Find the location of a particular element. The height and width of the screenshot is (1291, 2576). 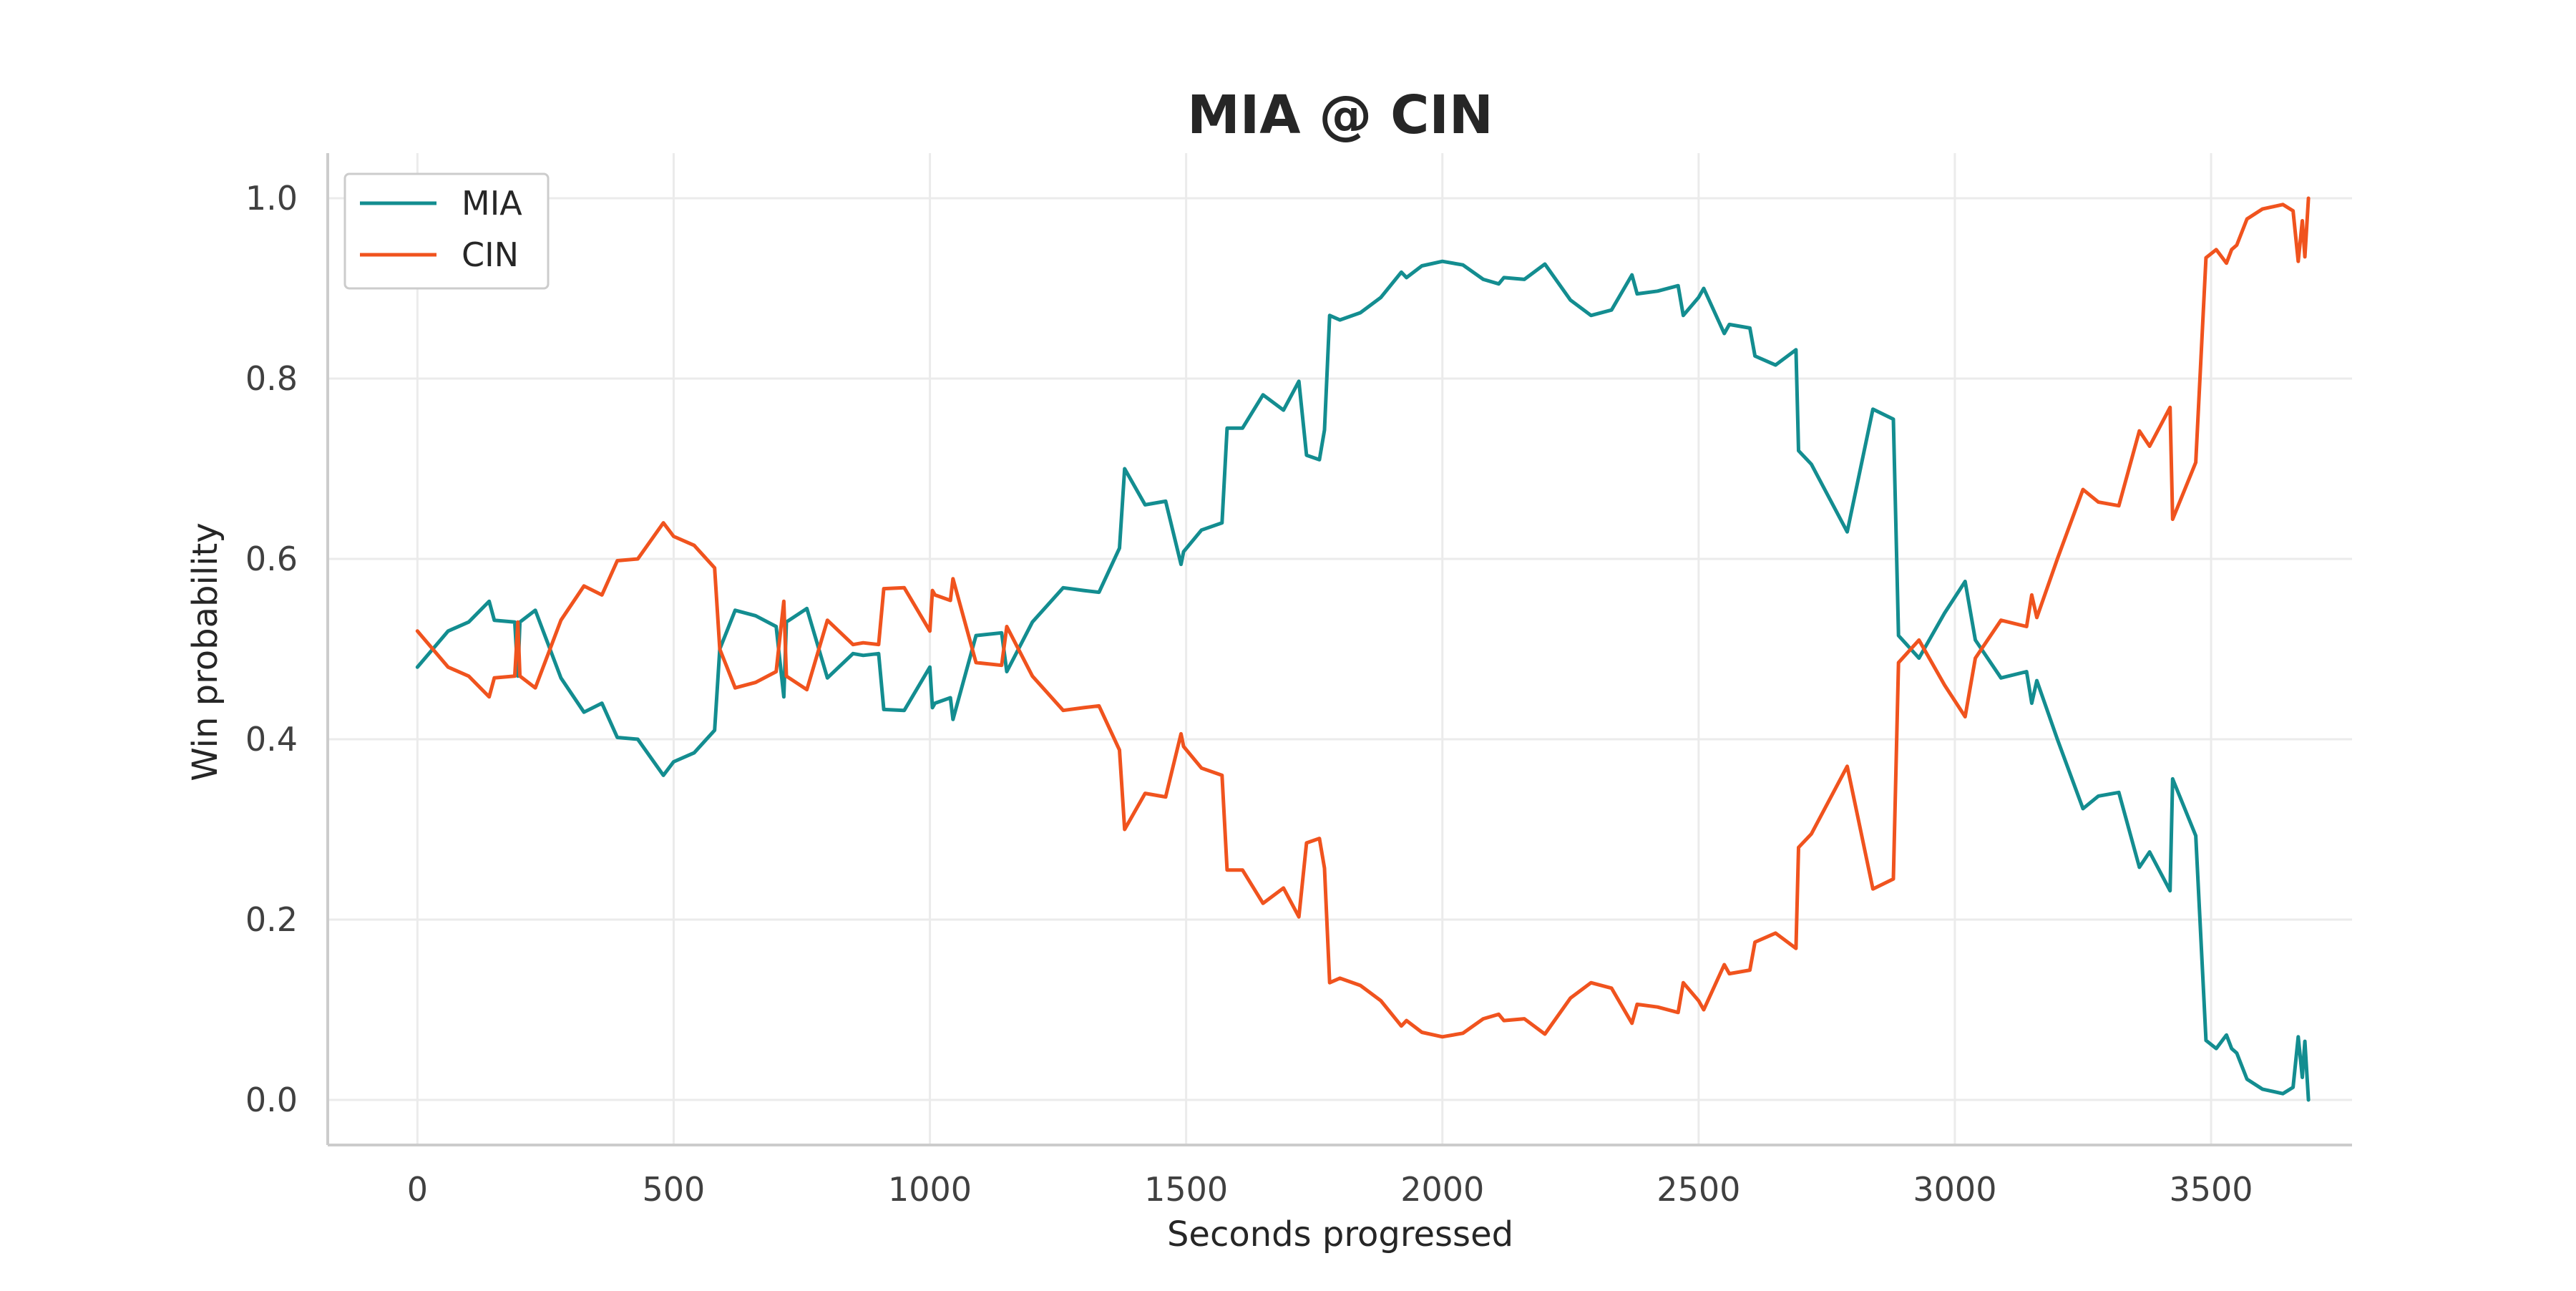

y-axis-label: Win probability is located at coordinates (205, 651).